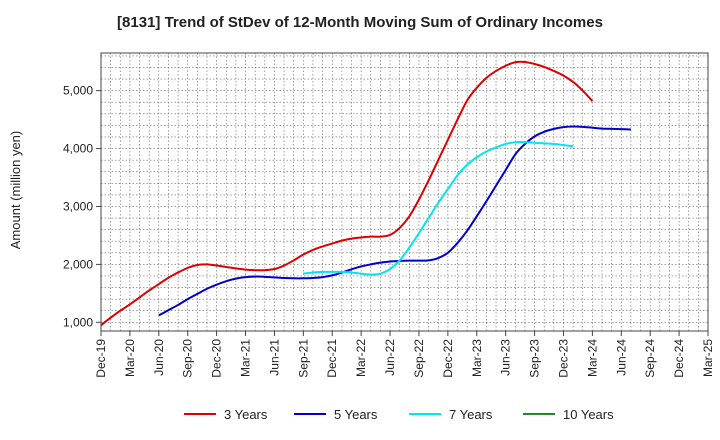 The width and height of the screenshot is (720, 440). I want to click on y-axis-title: Amount (million yen), so click(15, 190).